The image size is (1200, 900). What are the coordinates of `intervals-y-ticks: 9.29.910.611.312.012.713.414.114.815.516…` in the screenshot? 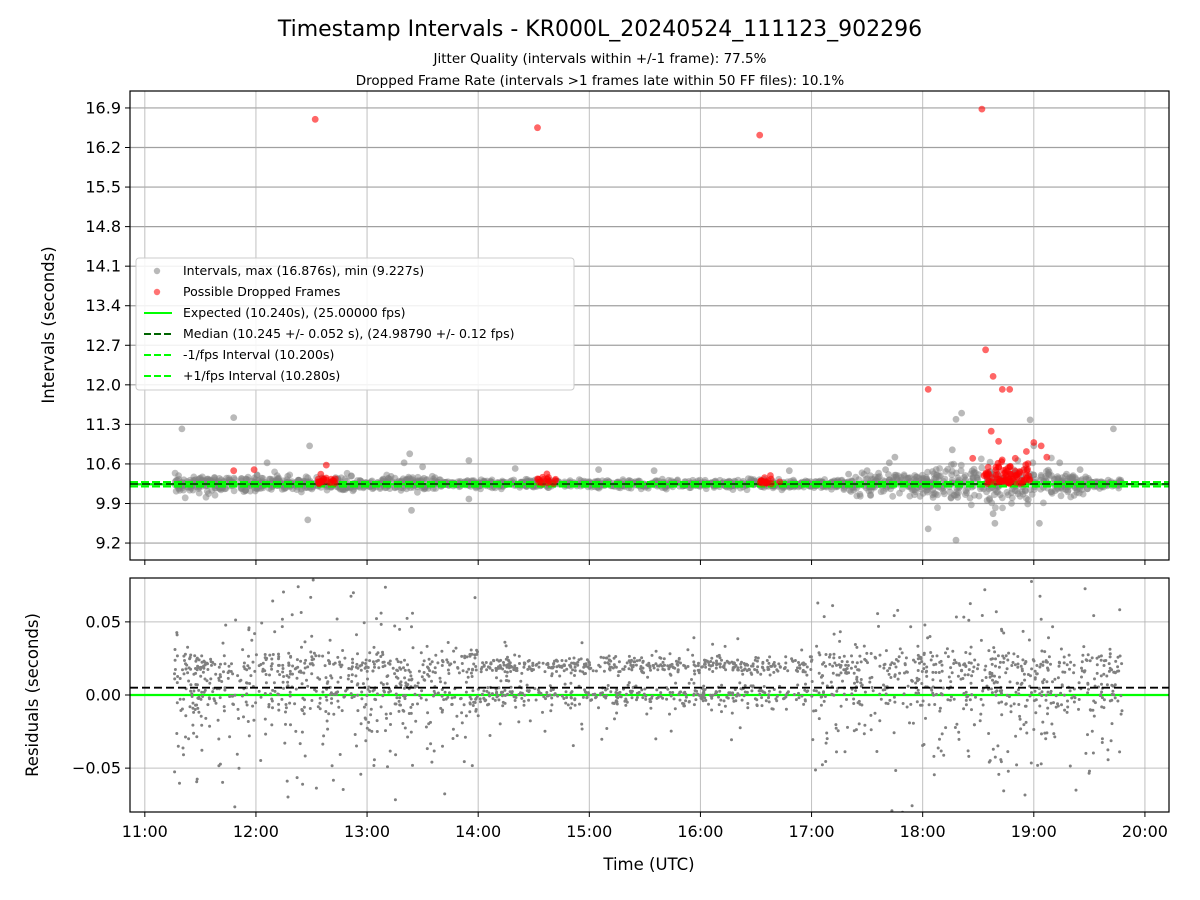 It's located at (107, 325).